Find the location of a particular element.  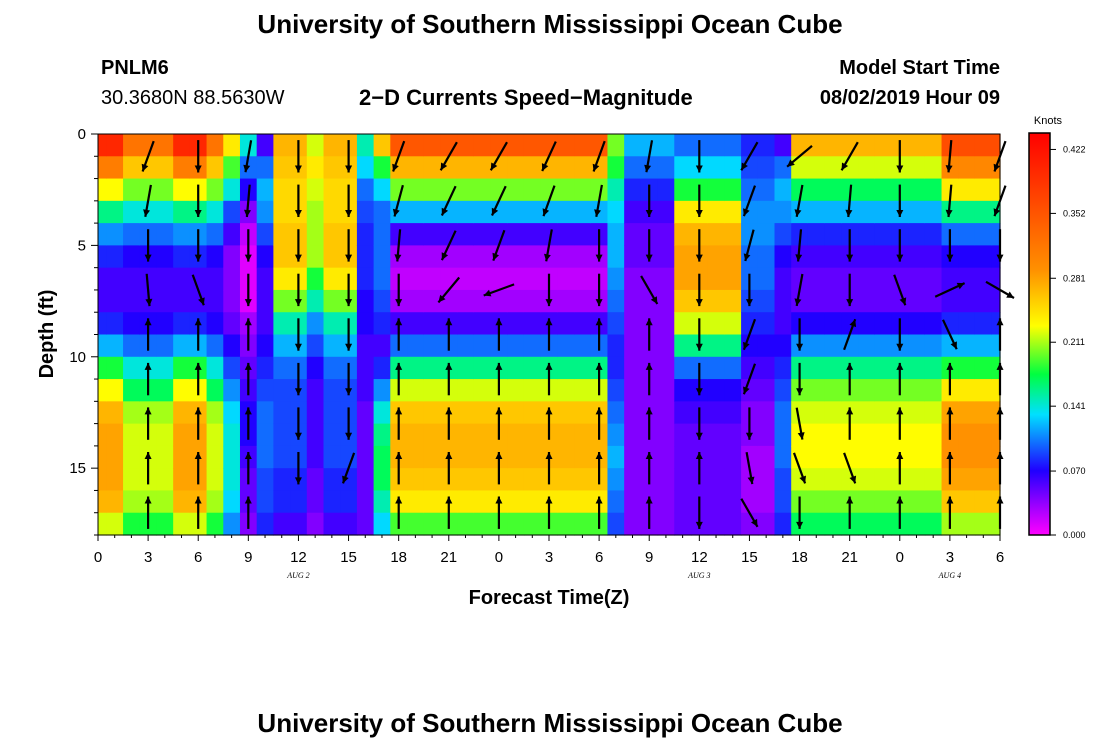

x-tick-label: 18 is located at coordinates (398, 557).